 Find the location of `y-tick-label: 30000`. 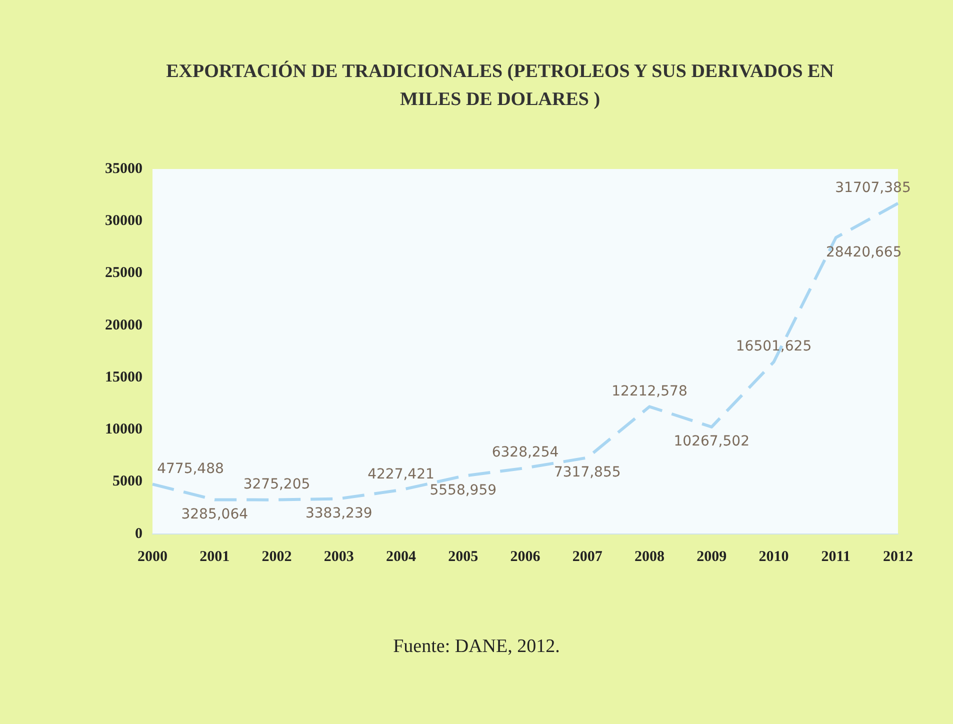

y-tick-label: 30000 is located at coordinates (123, 221).